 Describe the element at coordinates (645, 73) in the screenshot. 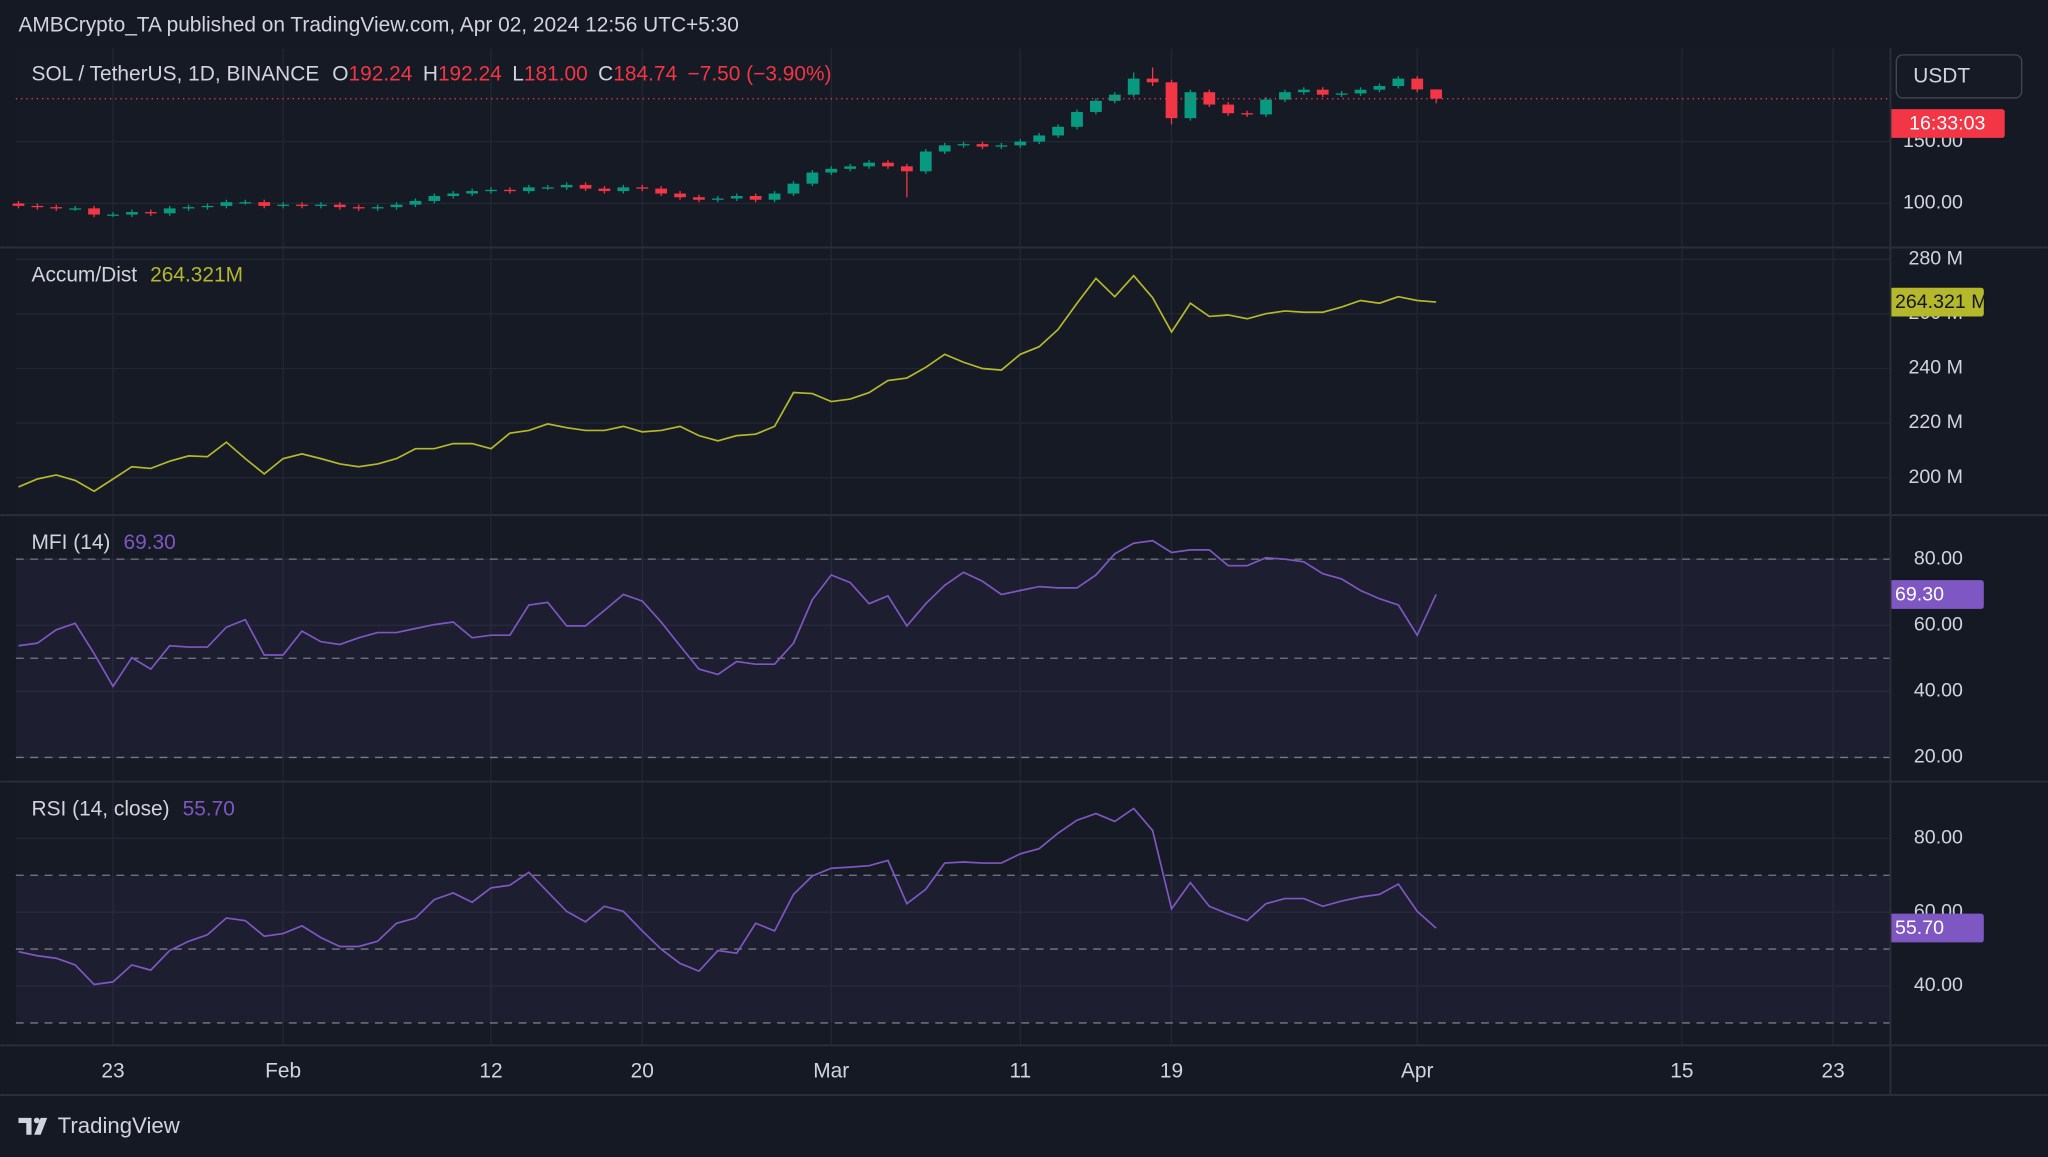

I see `legend-value: 184.74` at that location.